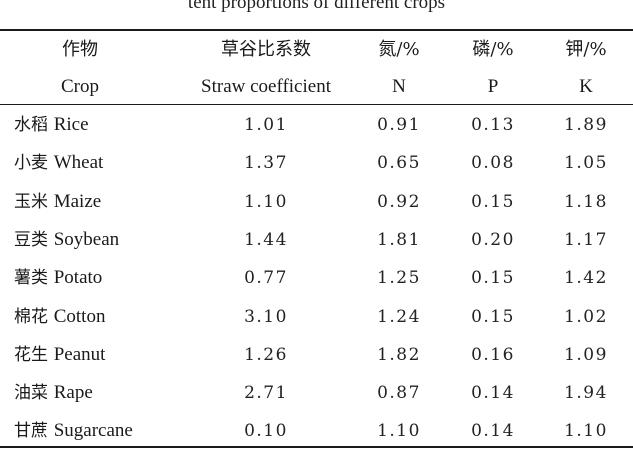 The image size is (633, 450). I want to click on potassium-value: 1.89, so click(586, 125).